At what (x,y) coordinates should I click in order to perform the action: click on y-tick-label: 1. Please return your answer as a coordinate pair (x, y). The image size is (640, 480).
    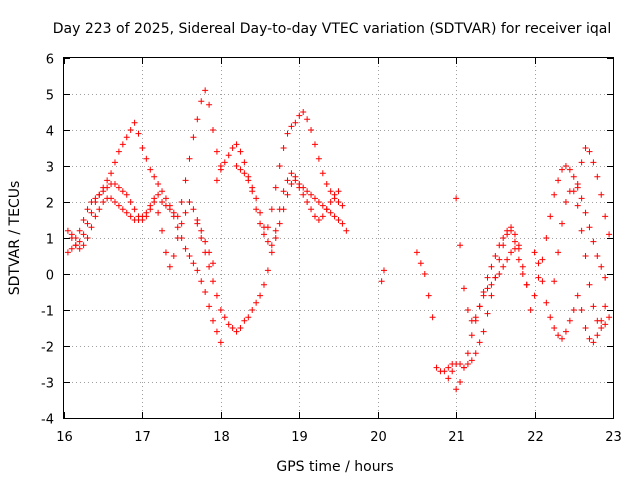
    Looking at the image, I should click on (50, 240).